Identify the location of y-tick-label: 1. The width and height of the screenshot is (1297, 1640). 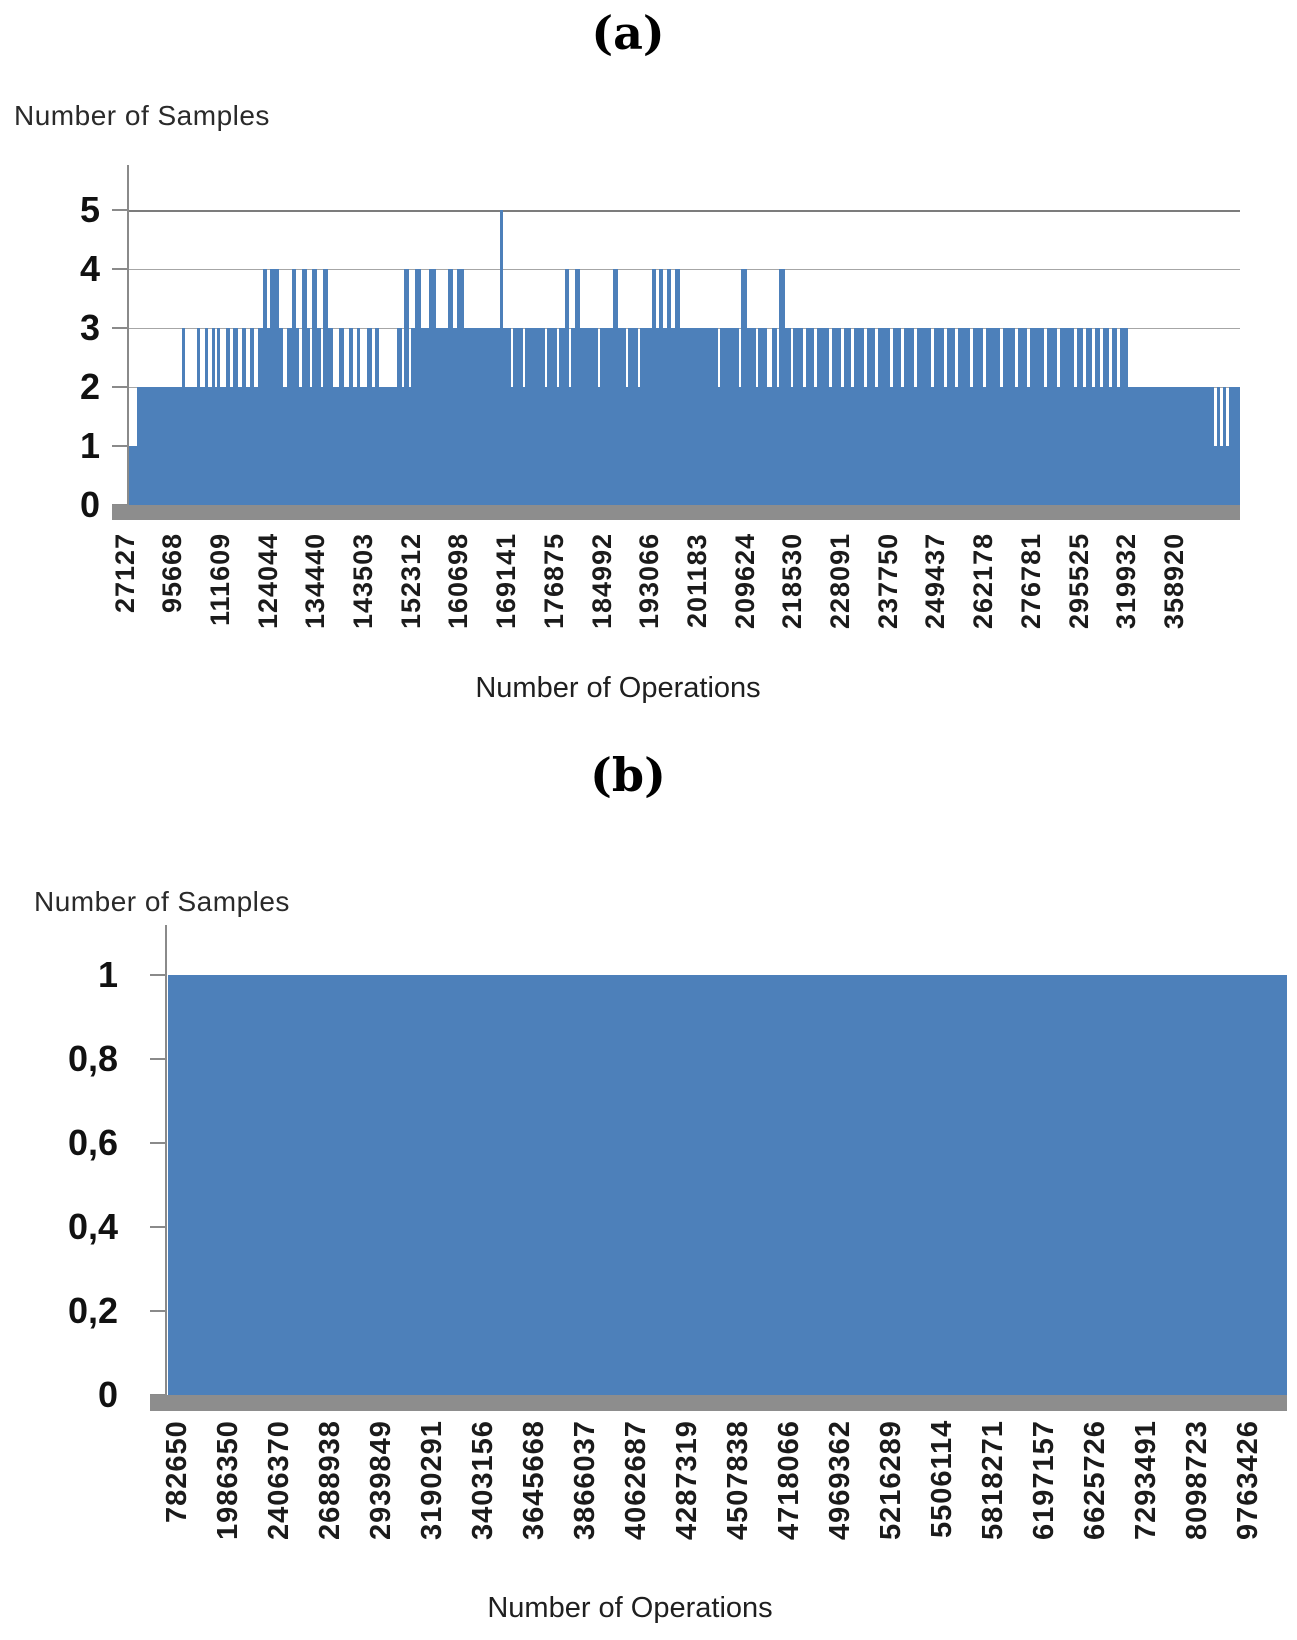
(89, 445).